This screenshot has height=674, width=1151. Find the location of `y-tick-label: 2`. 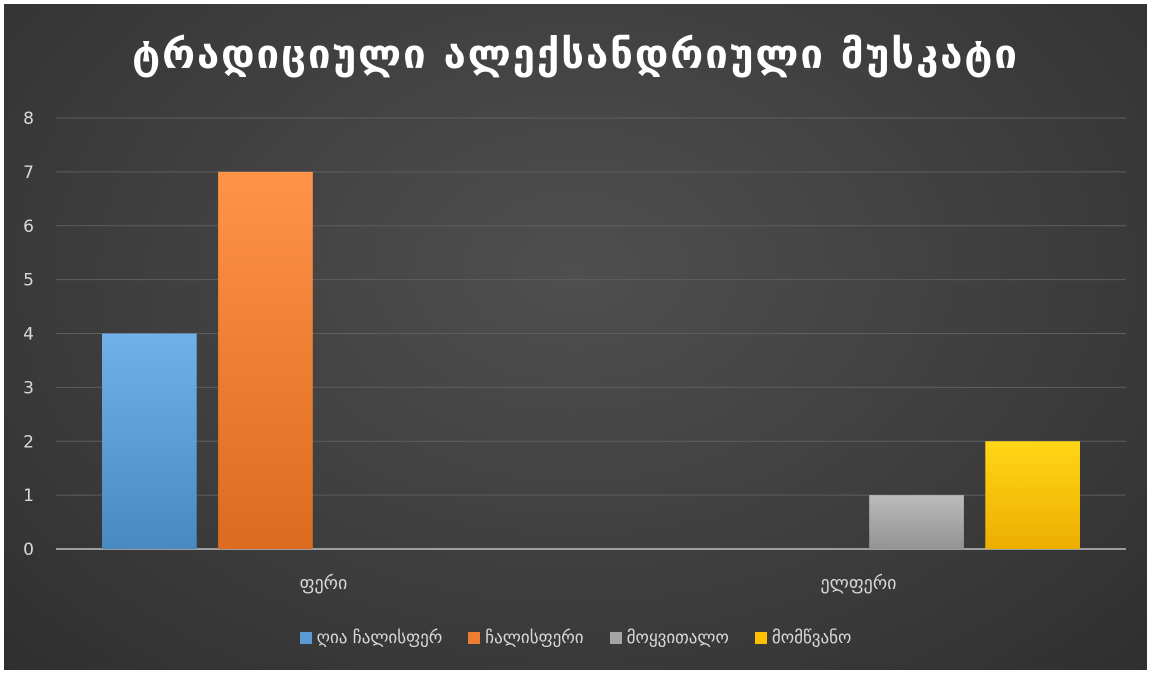

y-tick-label: 2 is located at coordinates (28, 442).